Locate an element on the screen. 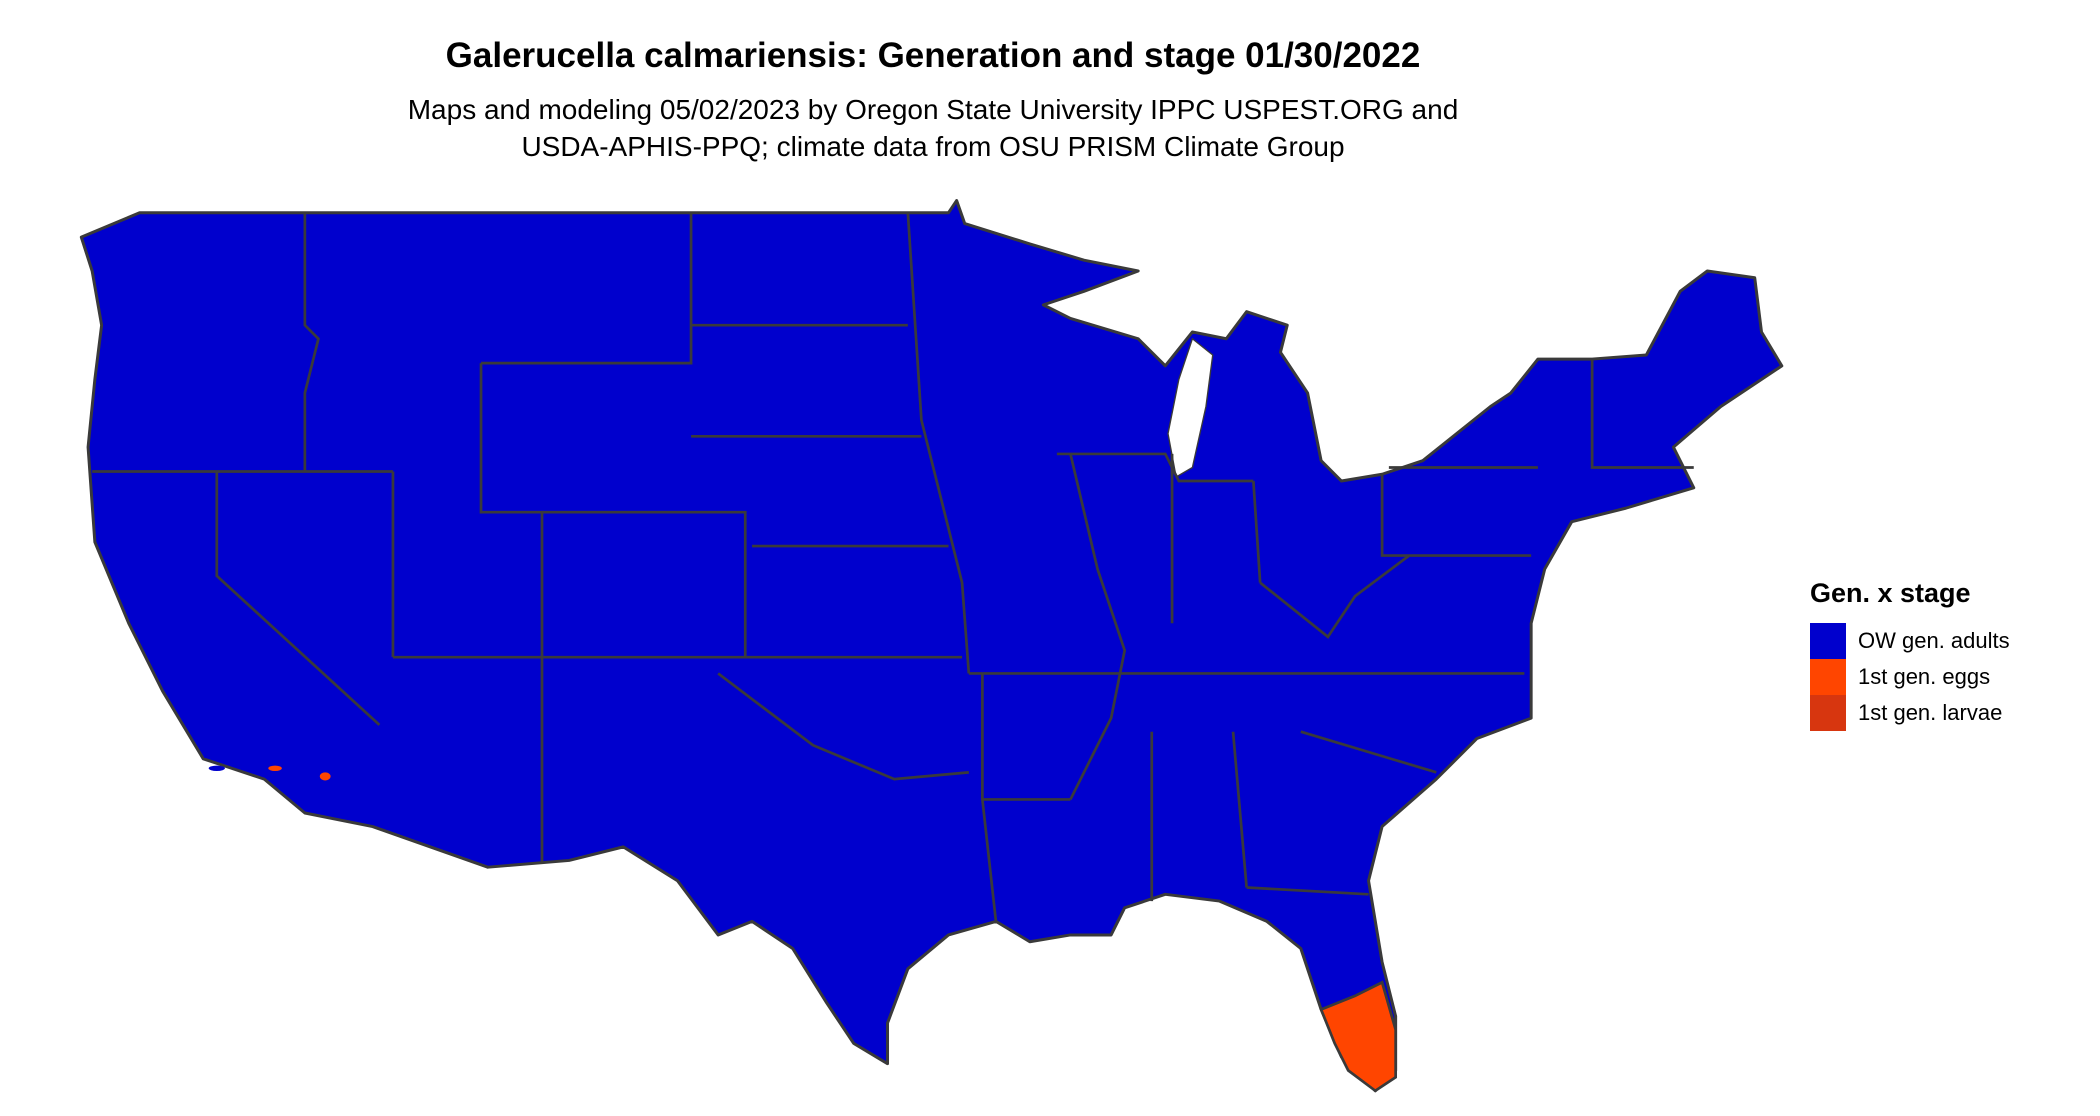 Image resolution: width=2100 pixels, height=1116 pixels. legend-label: OW gen. adults is located at coordinates (1934, 640).